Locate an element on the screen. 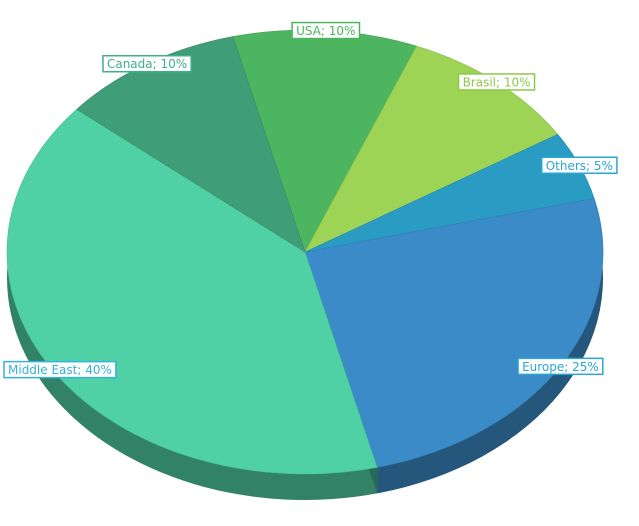 This screenshot has height=526, width=639. data-label: Others; 5% is located at coordinates (579, 165).